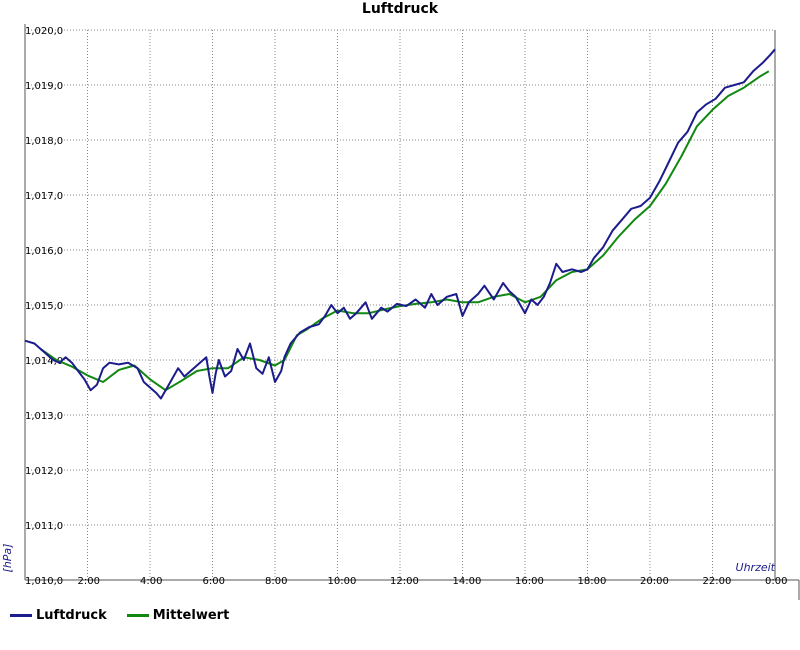 The image size is (800, 650). I want to click on y-tick-label: 1,014,0, so click(44, 361).